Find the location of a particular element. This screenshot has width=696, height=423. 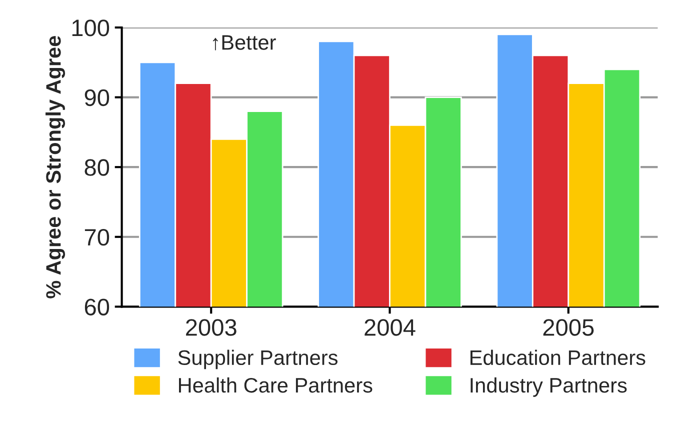

y-axis-title: % Agree or Strongly Agree is located at coordinates (56, 167).